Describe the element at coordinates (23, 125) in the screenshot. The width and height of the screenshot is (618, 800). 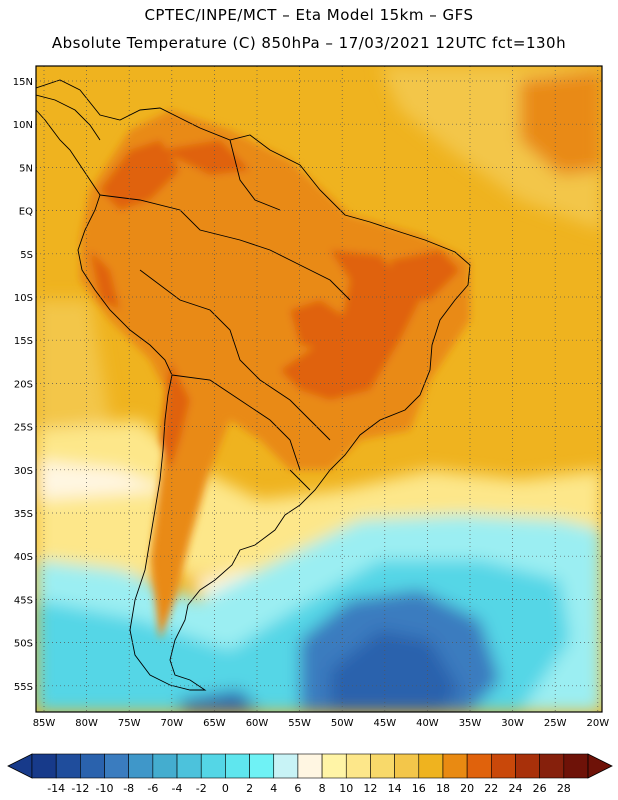
I see `lat-label: 10N` at that location.